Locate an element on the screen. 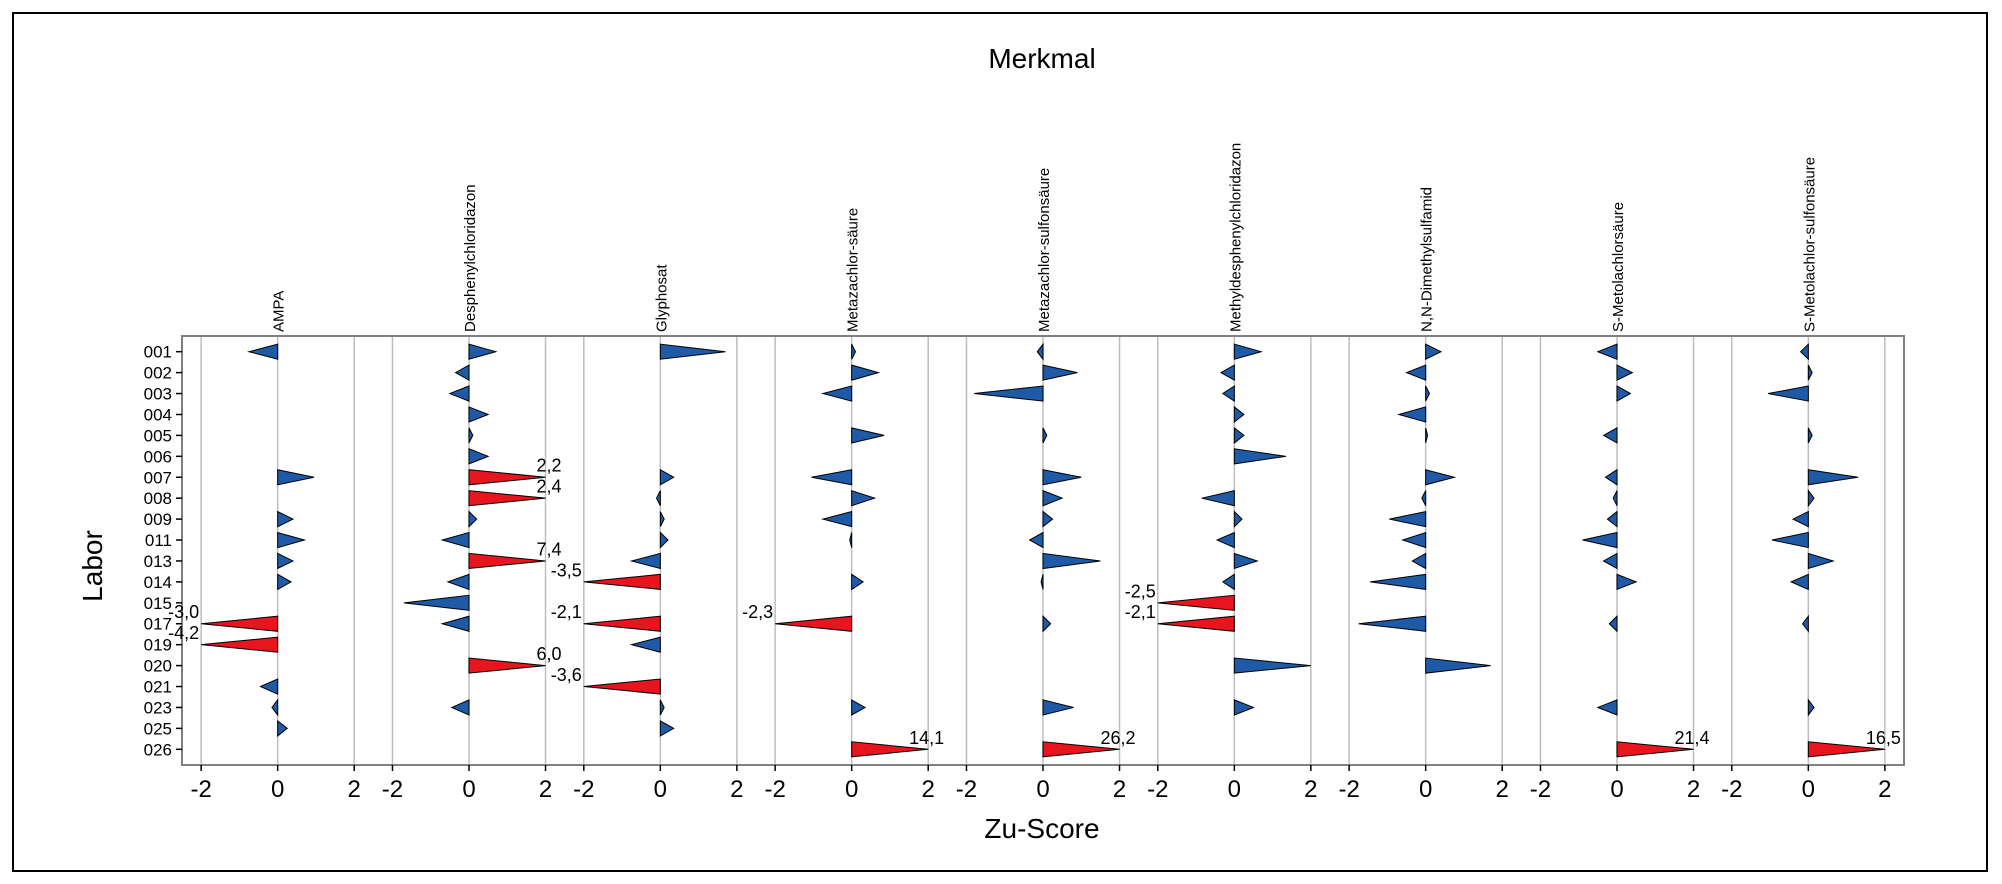 The width and height of the screenshot is (2002, 884). y-tick-label: 020 is located at coordinates (158, 666).